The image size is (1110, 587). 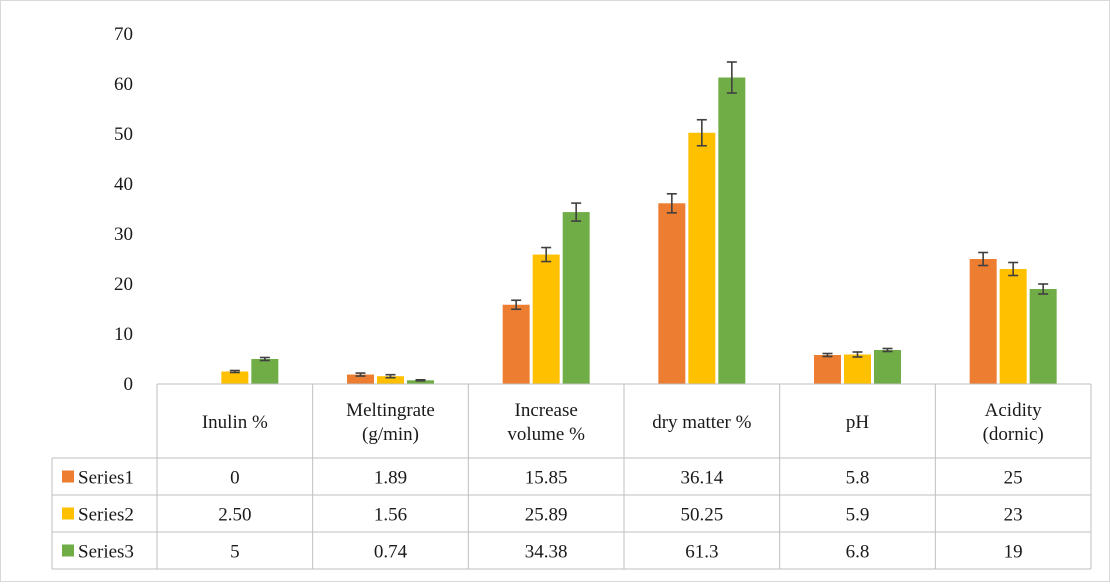 I want to click on table-cell-value: 5.9, so click(x=858, y=515).